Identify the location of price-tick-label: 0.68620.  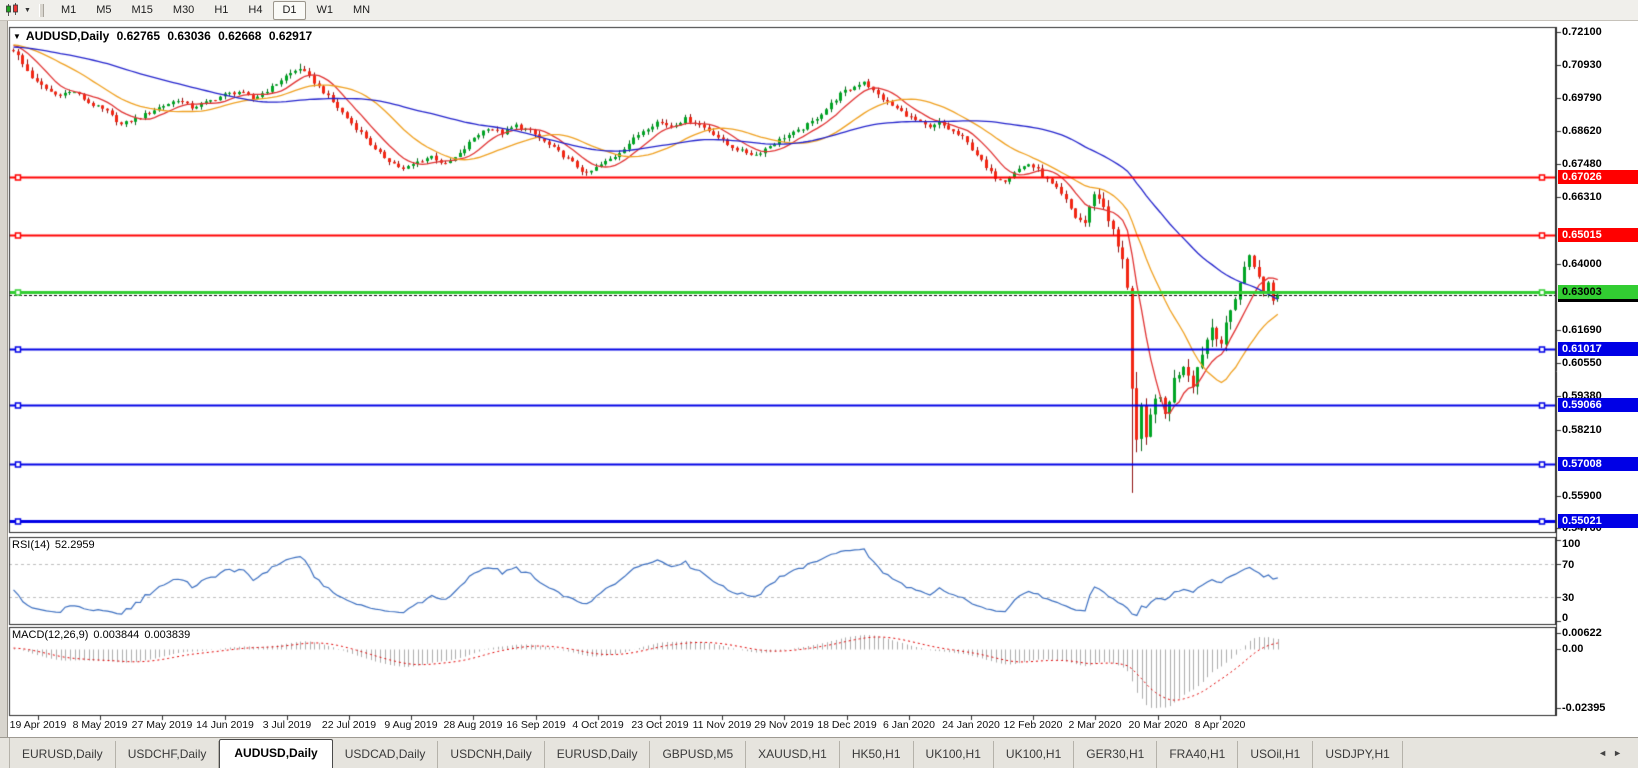
(1582, 131).